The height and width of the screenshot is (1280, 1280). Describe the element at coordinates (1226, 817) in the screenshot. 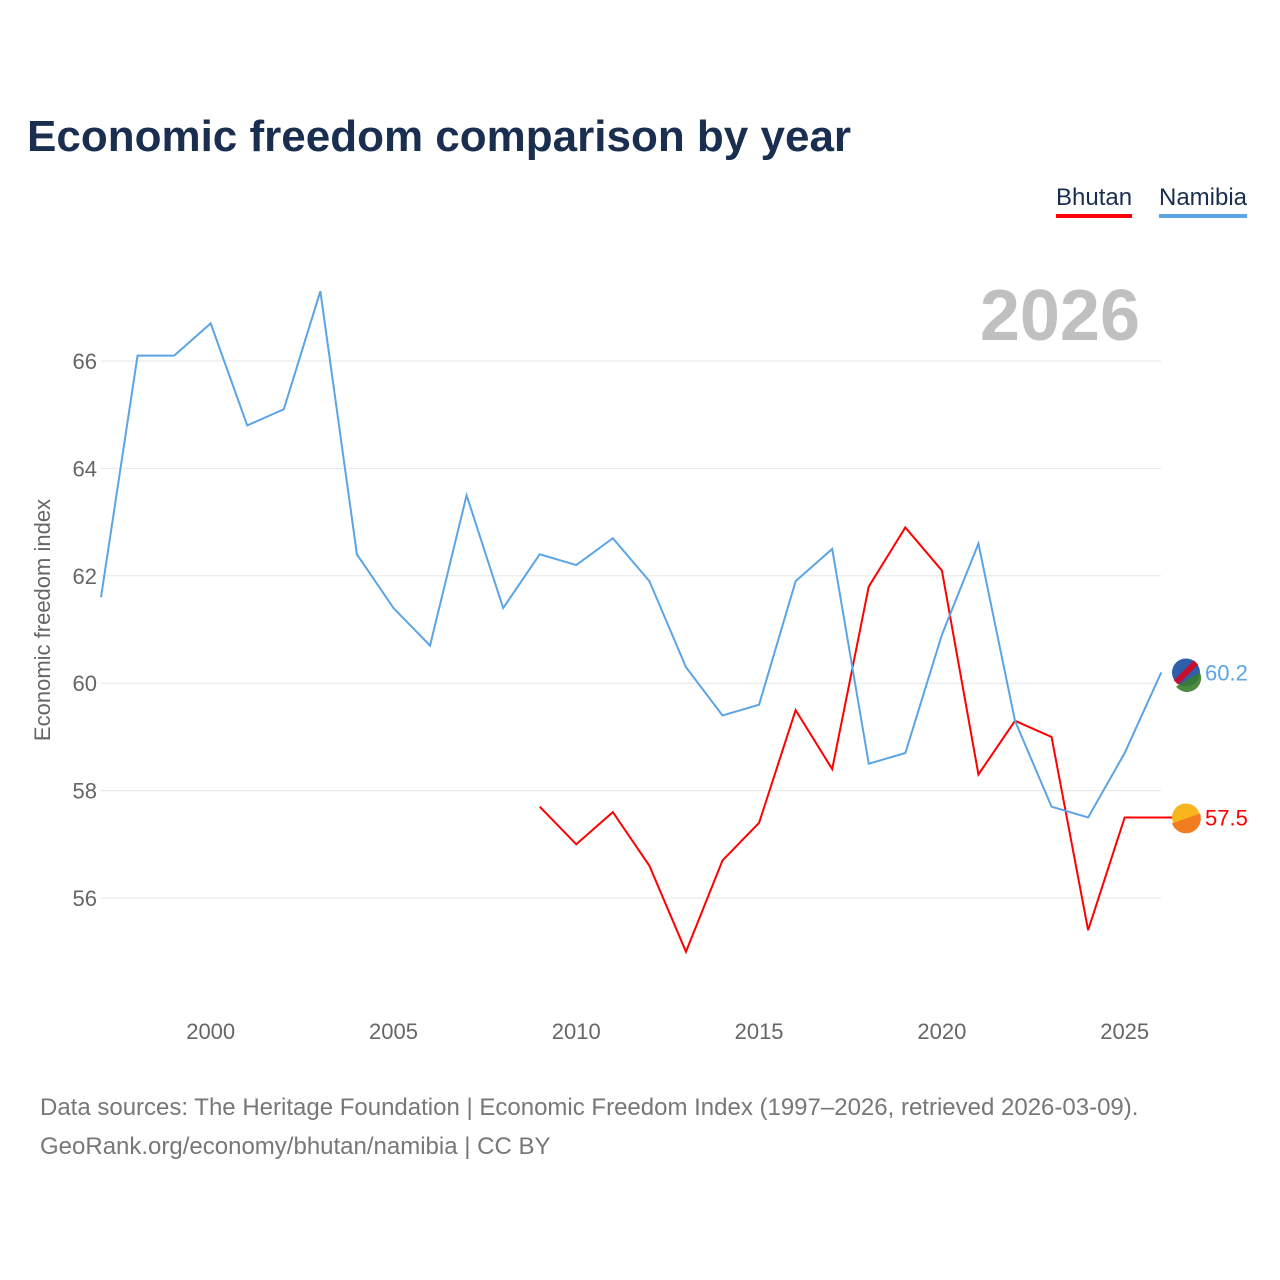

I see `end-value-label: 57.5` at that location.